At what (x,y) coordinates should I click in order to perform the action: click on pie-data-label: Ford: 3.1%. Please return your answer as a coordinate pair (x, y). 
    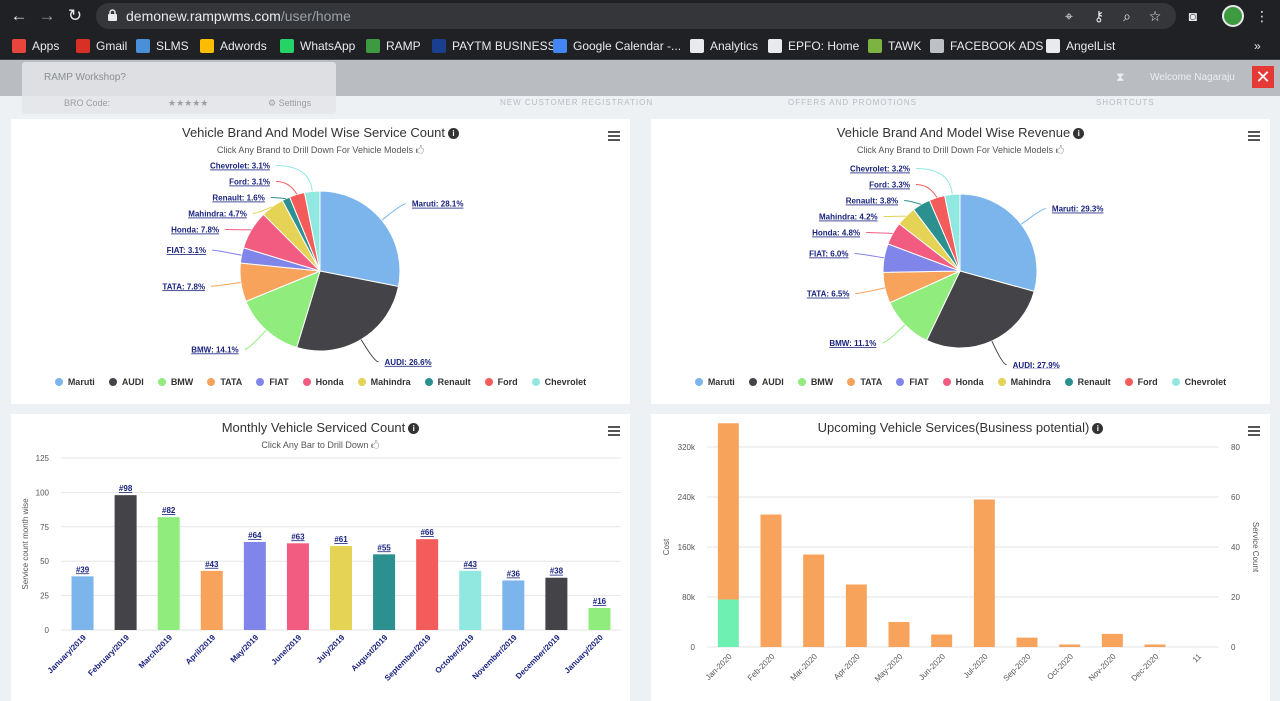
    Looking at the image, I should click on (249, 182).